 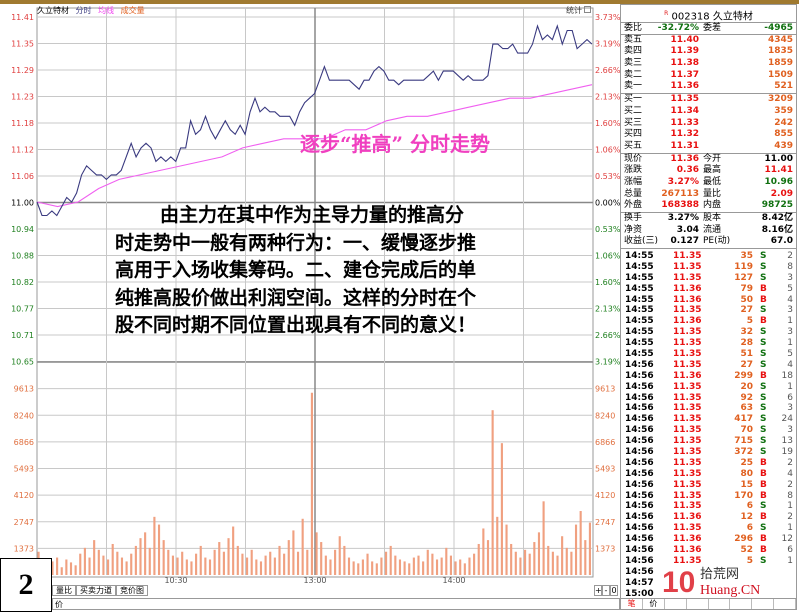 I want to click on trade-row: 14:56 11.35 5 S 1, so click(x=708, y=561).